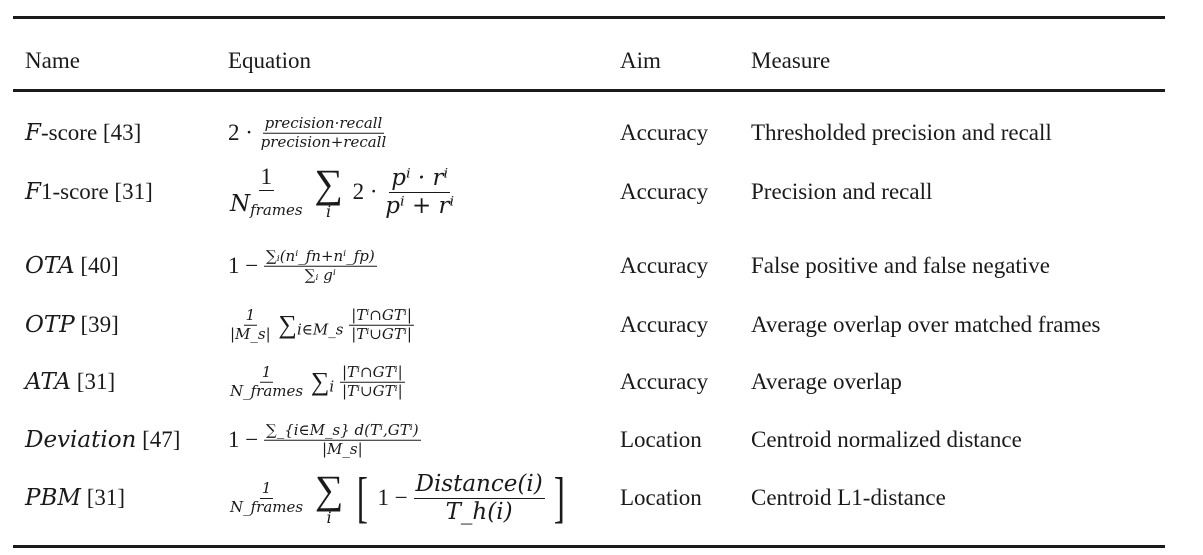 This screenshot has height=555, width=1203. I want to click on row-equation: 1 Nframes ∑ i 2 · pⁱ · rⁱ pⁱ + rⁱ, so click(342, 191).